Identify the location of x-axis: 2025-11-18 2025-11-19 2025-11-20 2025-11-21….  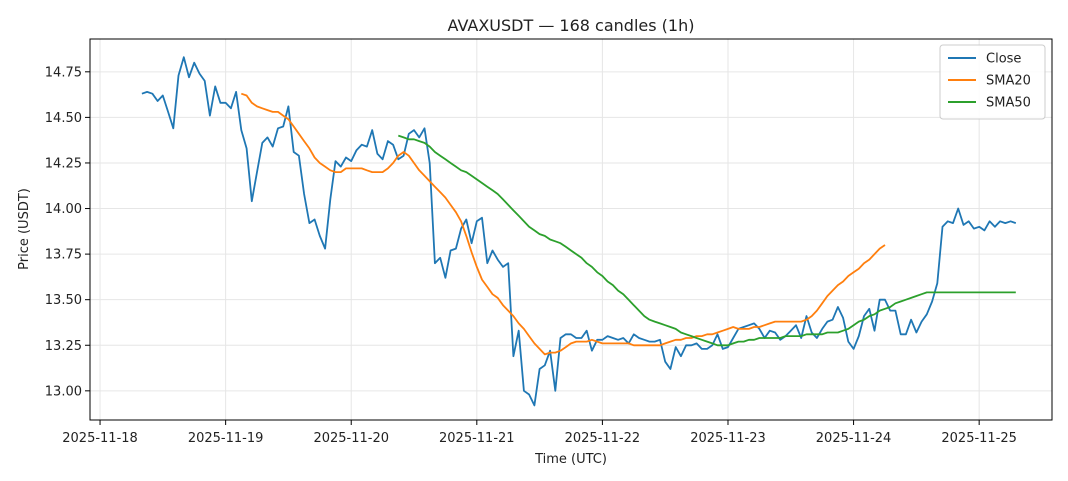
(539, 433).